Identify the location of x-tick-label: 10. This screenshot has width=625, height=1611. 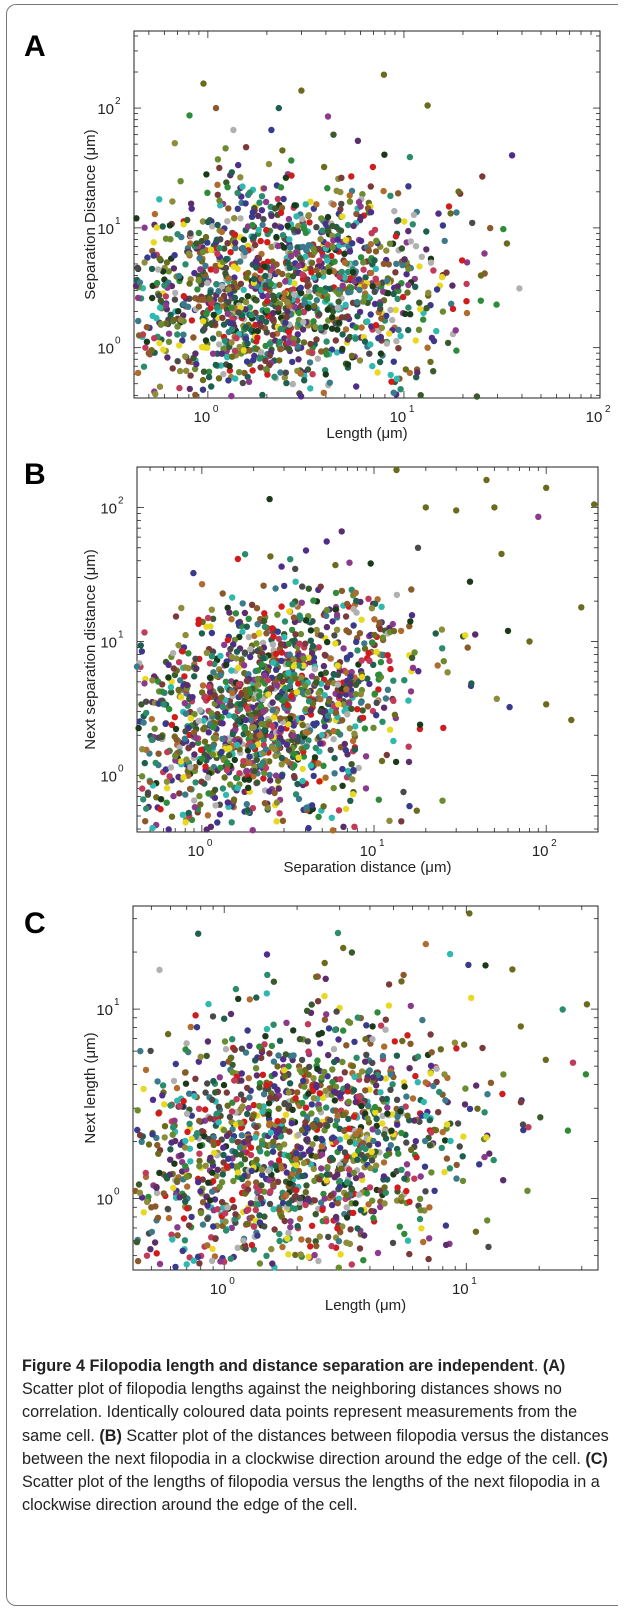
(398, 417).